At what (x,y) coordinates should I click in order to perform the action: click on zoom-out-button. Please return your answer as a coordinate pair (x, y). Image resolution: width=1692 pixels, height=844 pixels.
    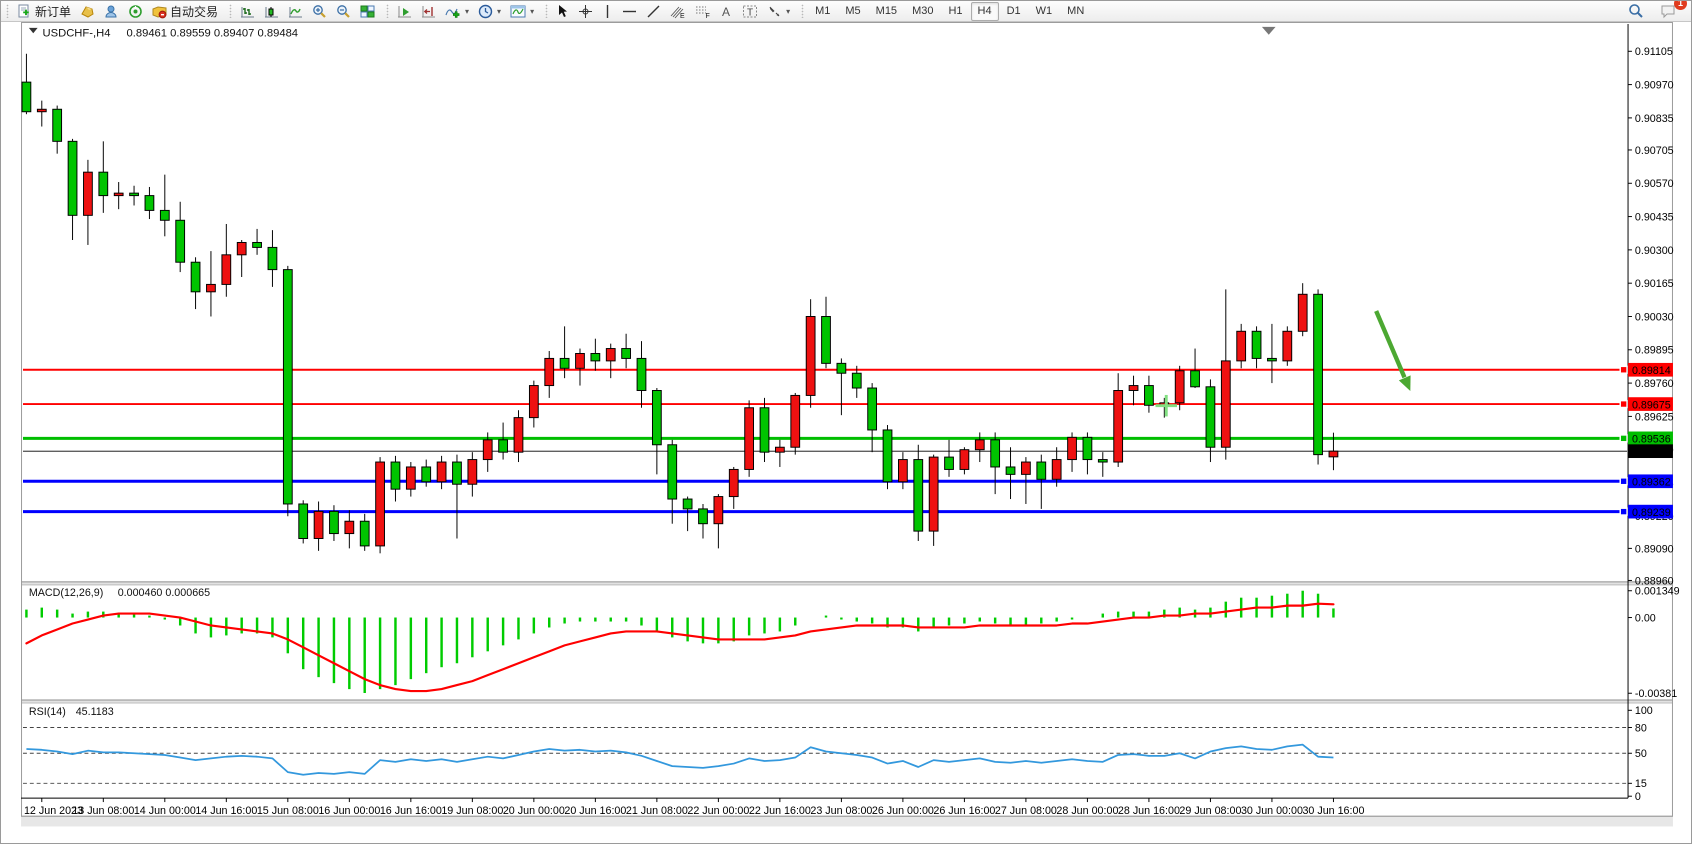
    Looking at the image, I should click on (343, 11).